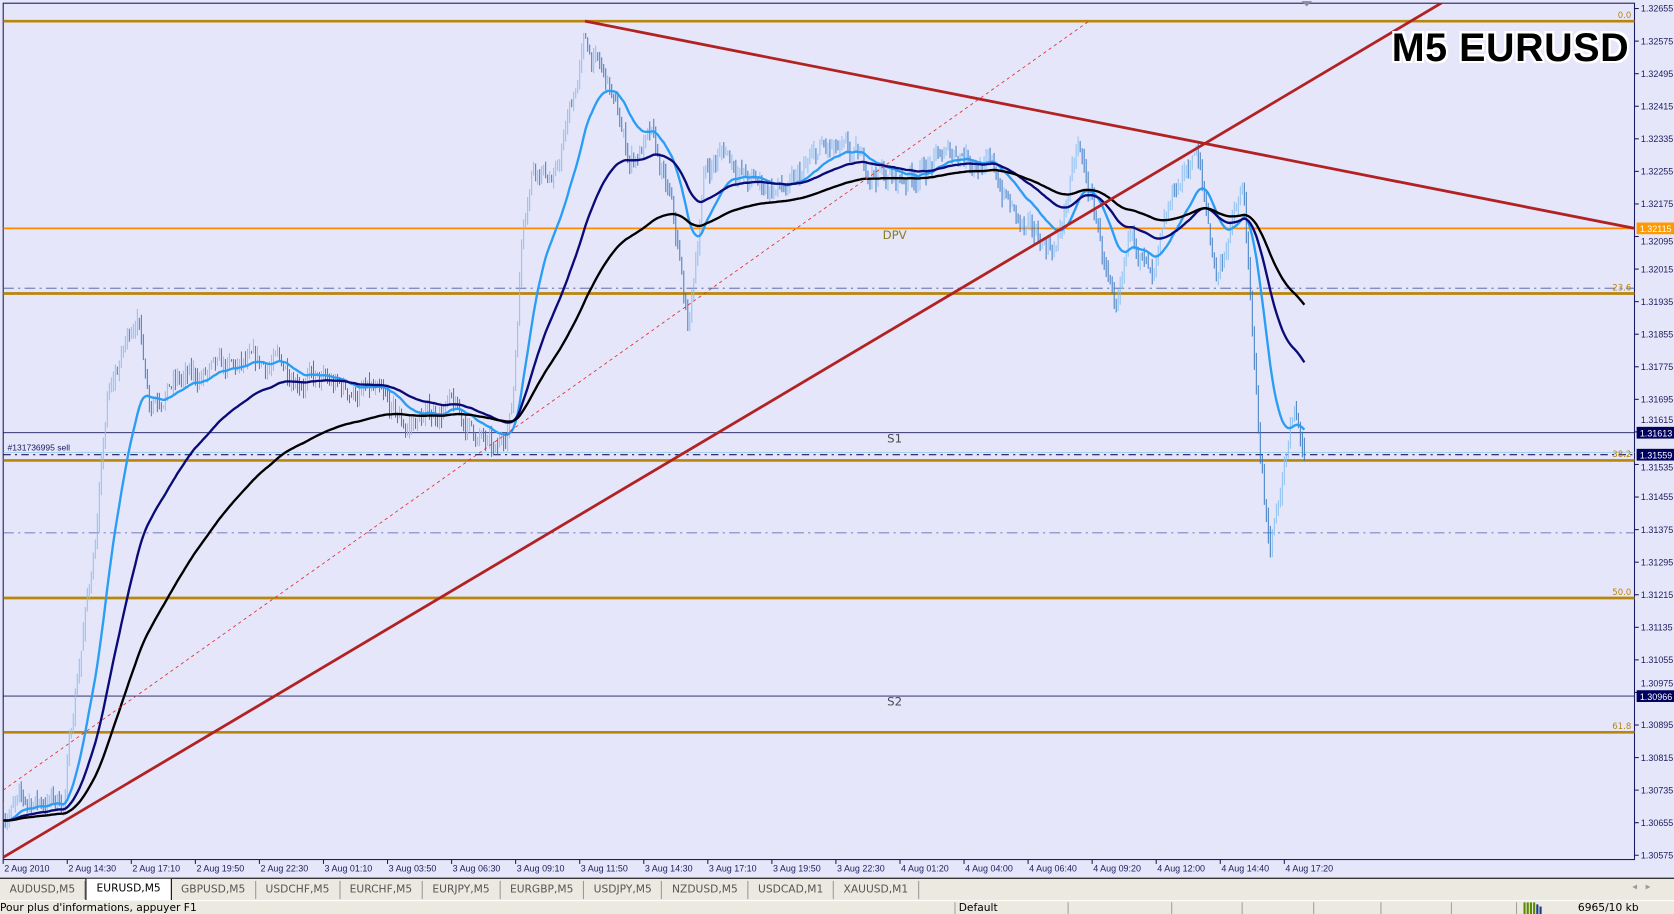 The image size is (1674, 914). Describe the element at coordinates (1307, 4) in the screenshot. I see `chart-shift-marker-icon` at that location.